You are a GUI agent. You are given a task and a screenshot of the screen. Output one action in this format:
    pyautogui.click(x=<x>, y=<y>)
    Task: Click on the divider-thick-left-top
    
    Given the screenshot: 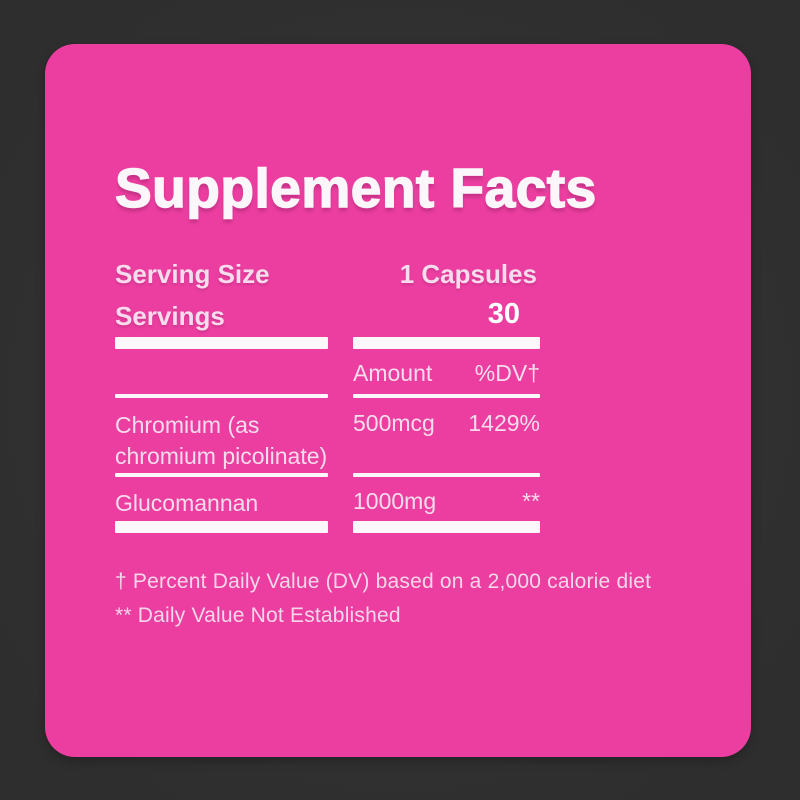 What is the action you would take?
    pyautogui.click(x=221, y=343)
    